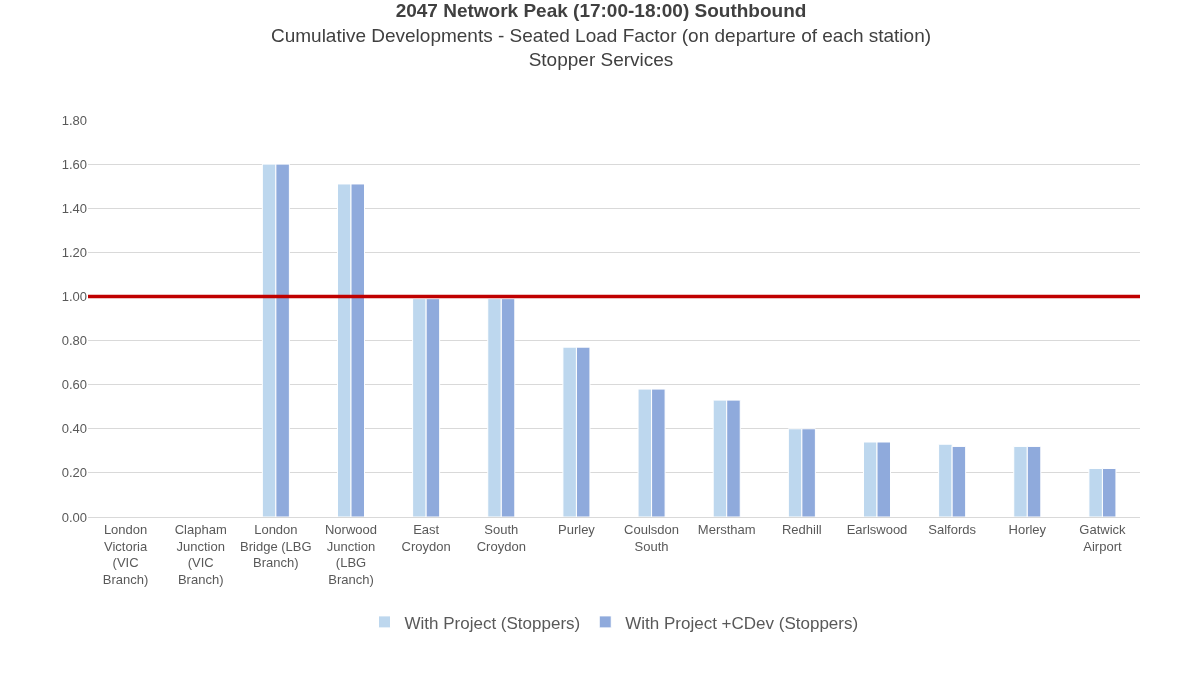 The height and width of the screenshot is (677, 1202). I want to click on chart-title: 2047 Network Peak (17:00-18:00) Southbound, so click(601, 10).